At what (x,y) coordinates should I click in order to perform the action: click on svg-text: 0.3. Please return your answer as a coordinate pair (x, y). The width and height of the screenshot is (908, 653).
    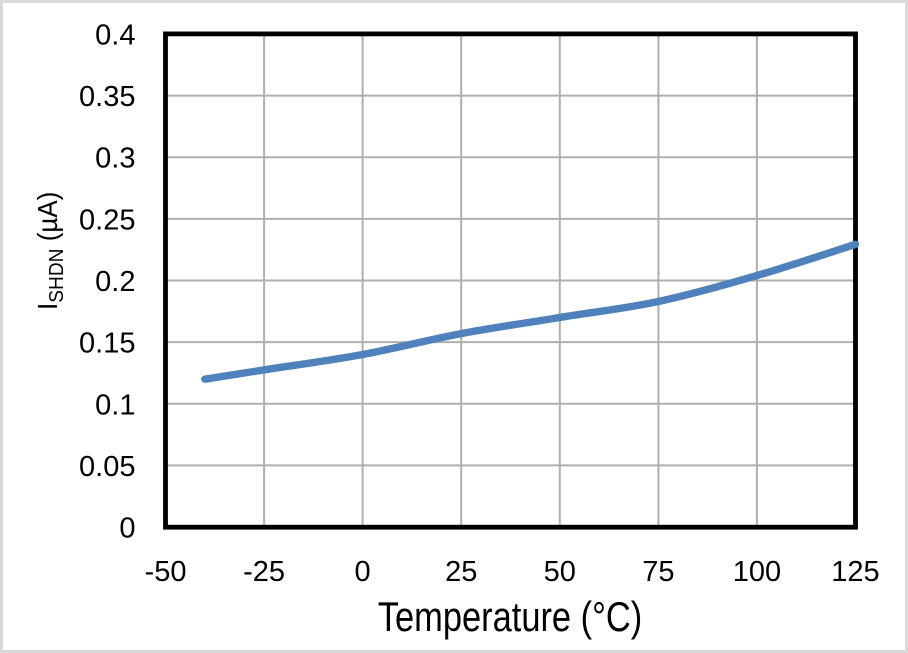
    Looking at the image, I should click on (115, 159).